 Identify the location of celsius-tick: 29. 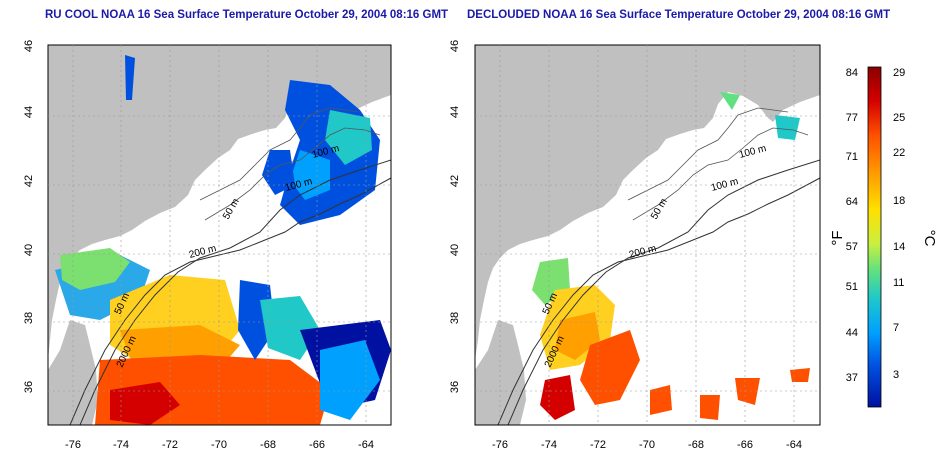
(899, 73).